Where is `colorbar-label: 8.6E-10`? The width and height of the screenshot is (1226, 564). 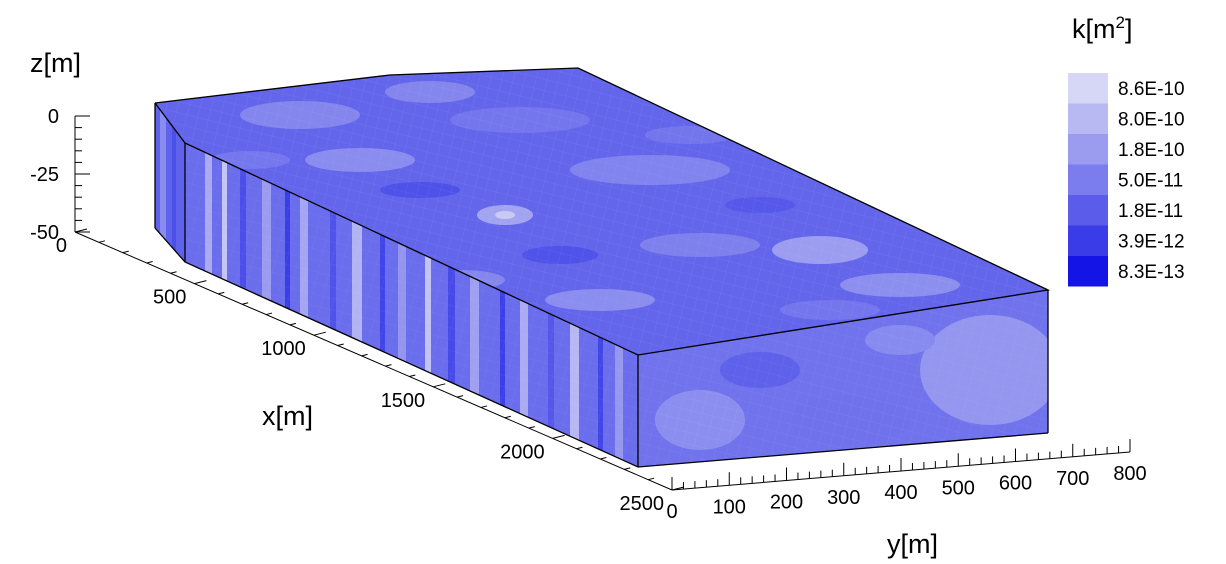
colorbar-label: 8.6E-10 is located at coordinates (1151, 89).